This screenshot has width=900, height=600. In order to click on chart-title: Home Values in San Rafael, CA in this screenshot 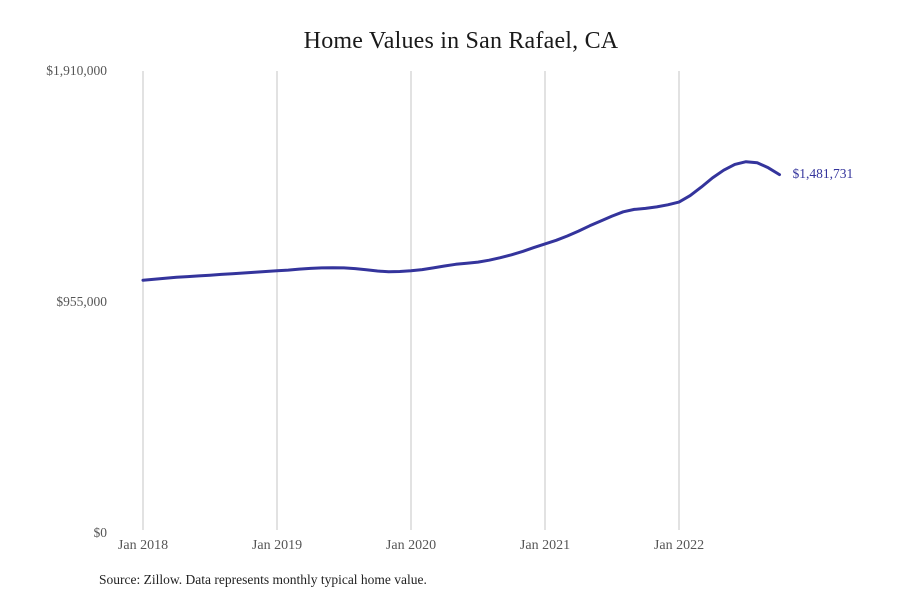, I will do `click(461, 41)`.